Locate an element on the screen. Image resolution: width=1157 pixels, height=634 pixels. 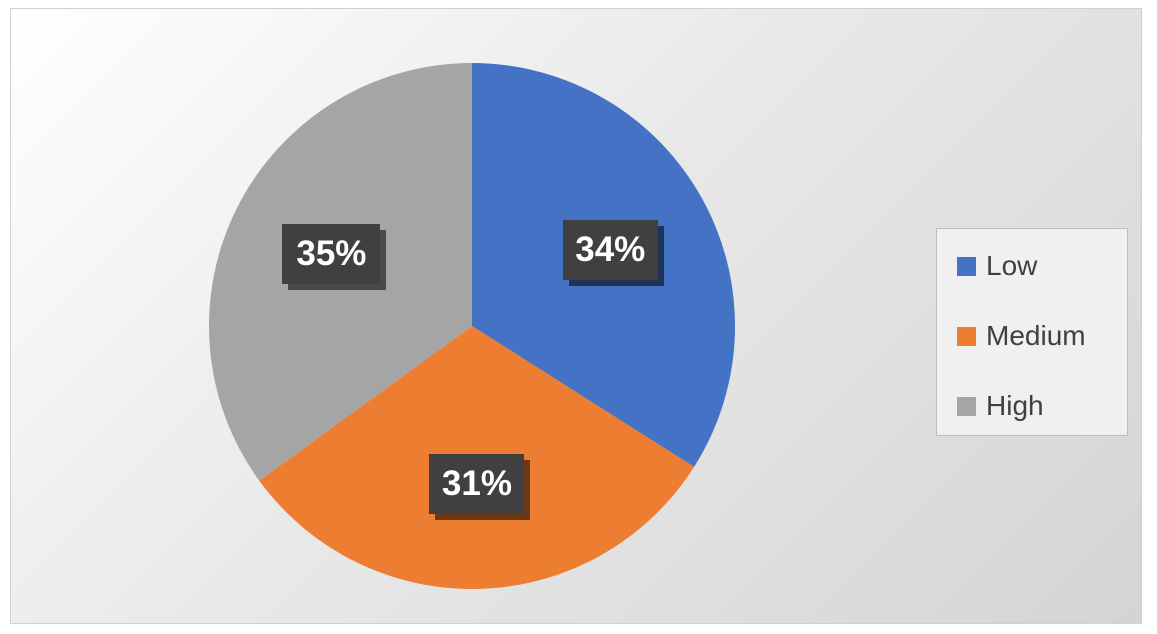
legend: Low Medium High is located at coordinates (1032, 332).